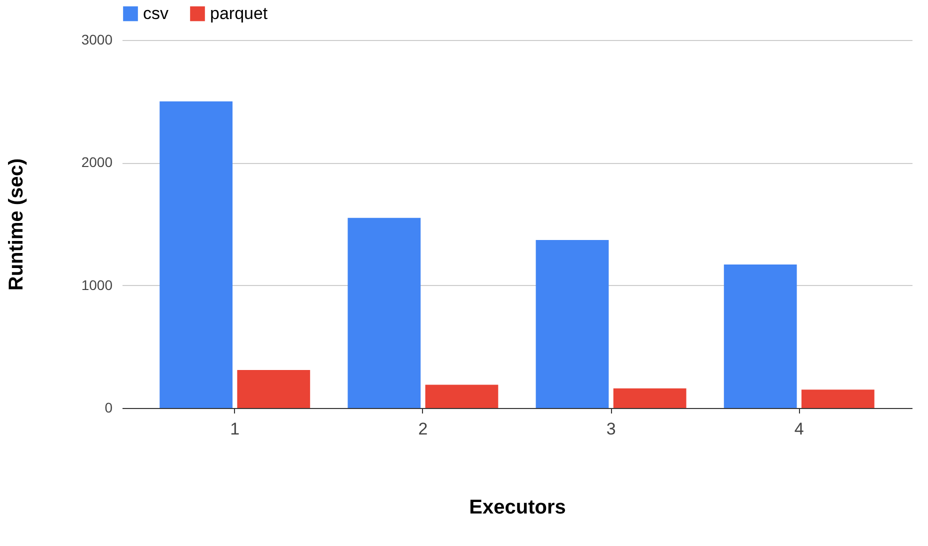  Describe the element at coordinates (16, 224) in the screenshot. I see `y-axis-title: Runtime (sec)` at that location.